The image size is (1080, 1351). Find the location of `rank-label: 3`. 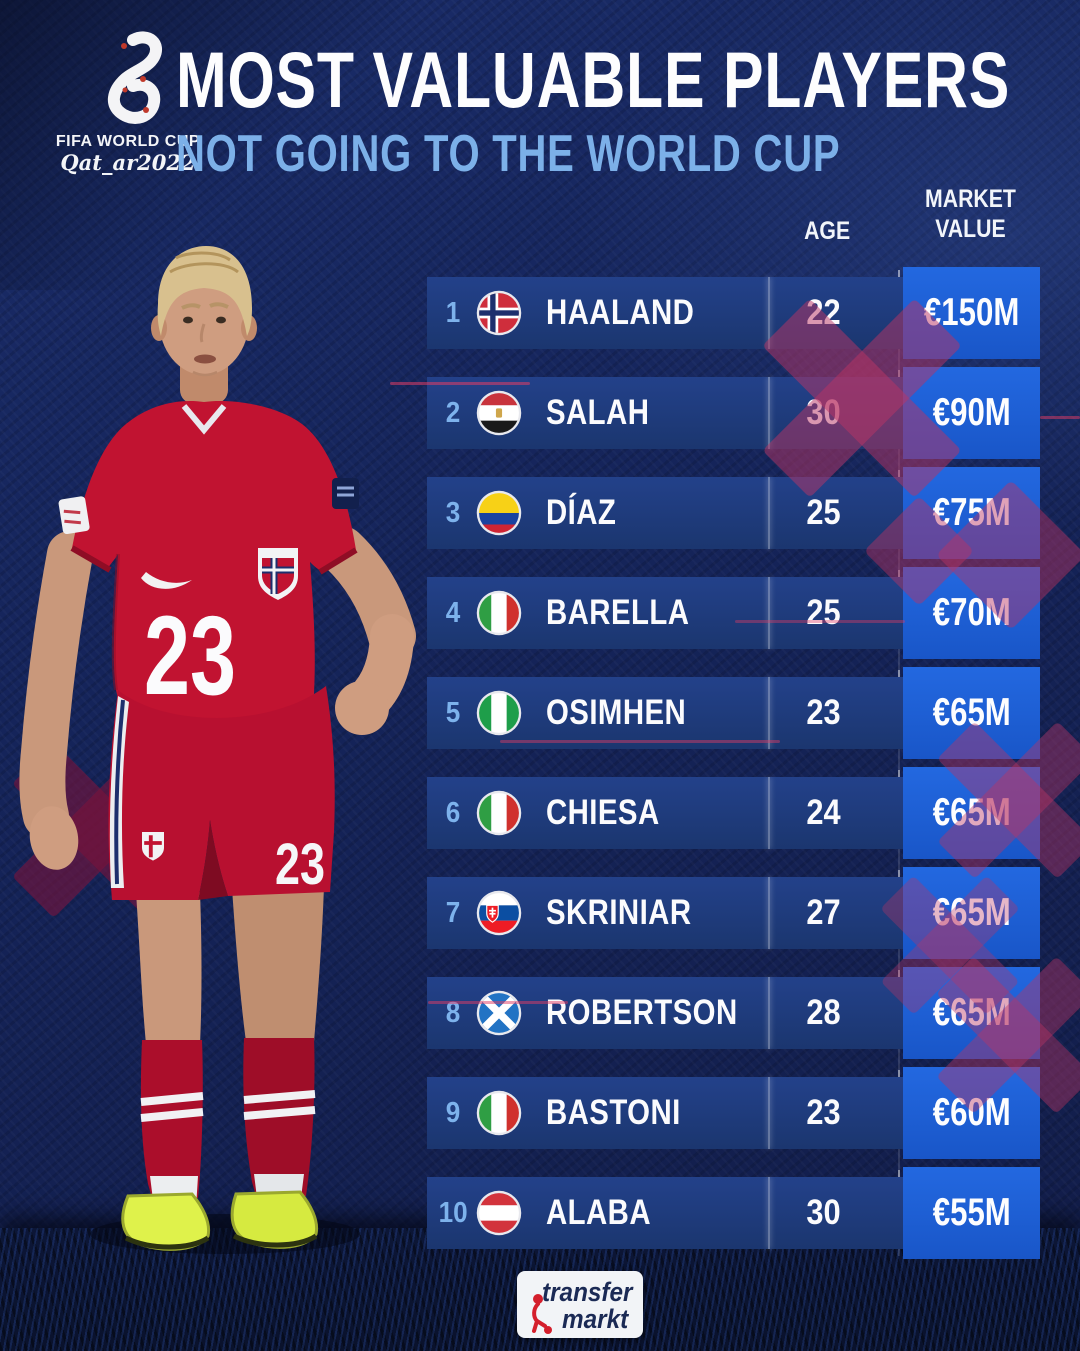

rank-label: 3 is located at coordinates (453, 512).